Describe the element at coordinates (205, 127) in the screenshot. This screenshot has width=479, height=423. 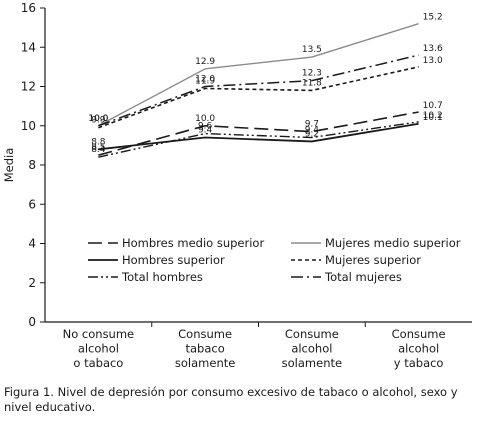
I see `data-label: 9.6` at that location.